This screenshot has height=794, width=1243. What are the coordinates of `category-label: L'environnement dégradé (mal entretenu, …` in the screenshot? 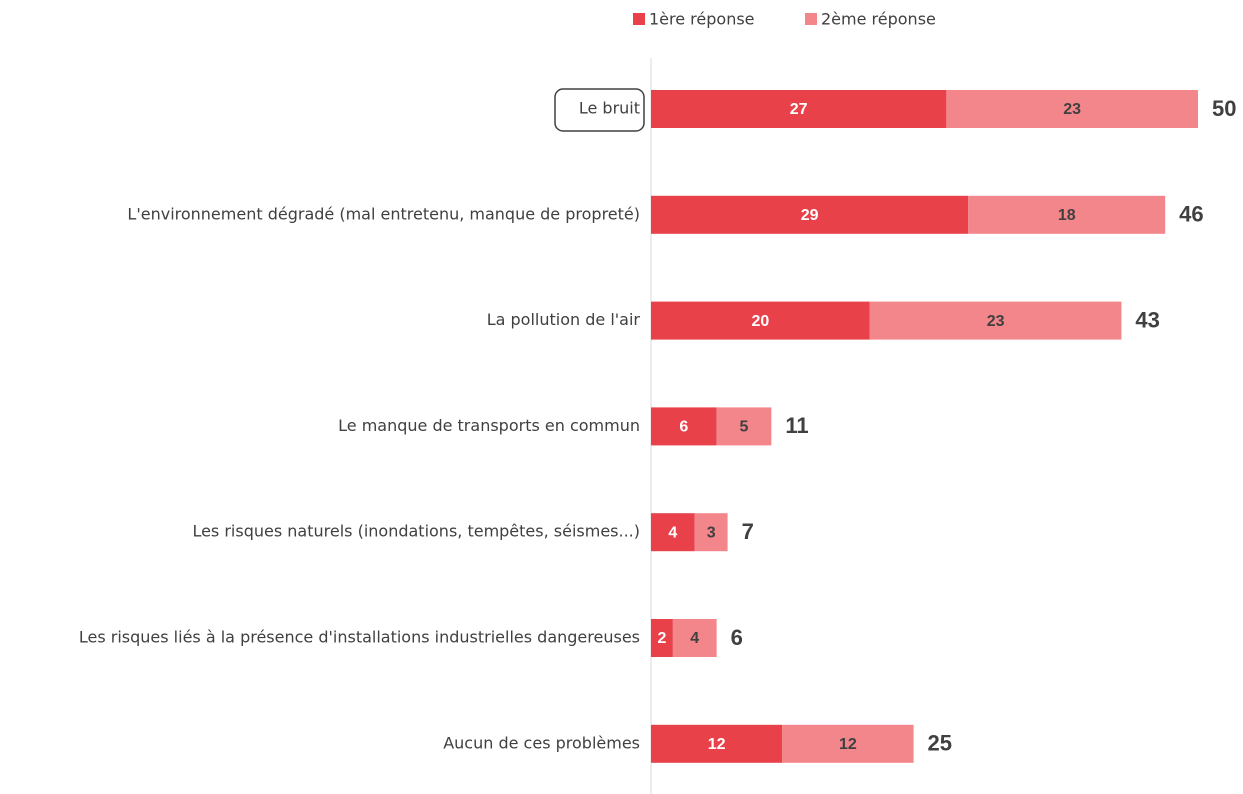 It's located at (383, 213).